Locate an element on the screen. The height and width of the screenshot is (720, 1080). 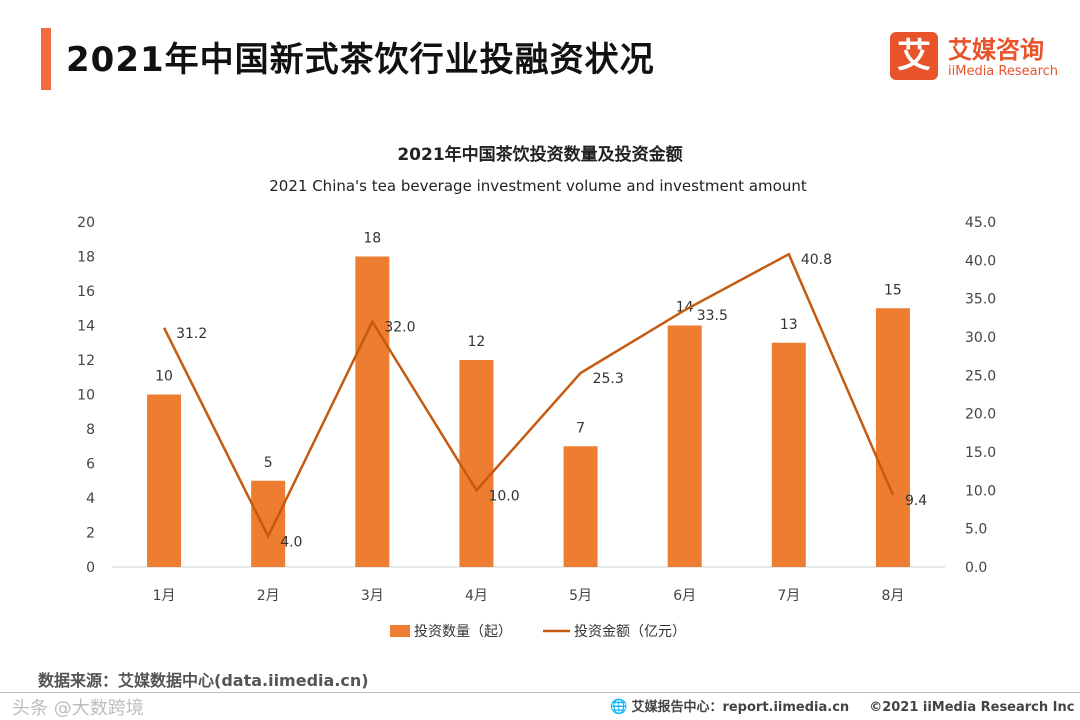
title-accent-bar is located at coordinates (46, 59).